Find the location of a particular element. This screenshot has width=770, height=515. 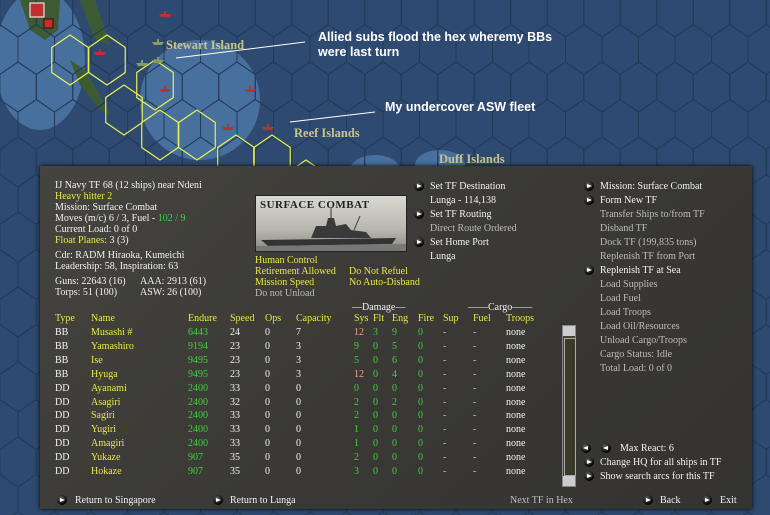

cell-name: Musashi # is located at coordinates (112, 332).